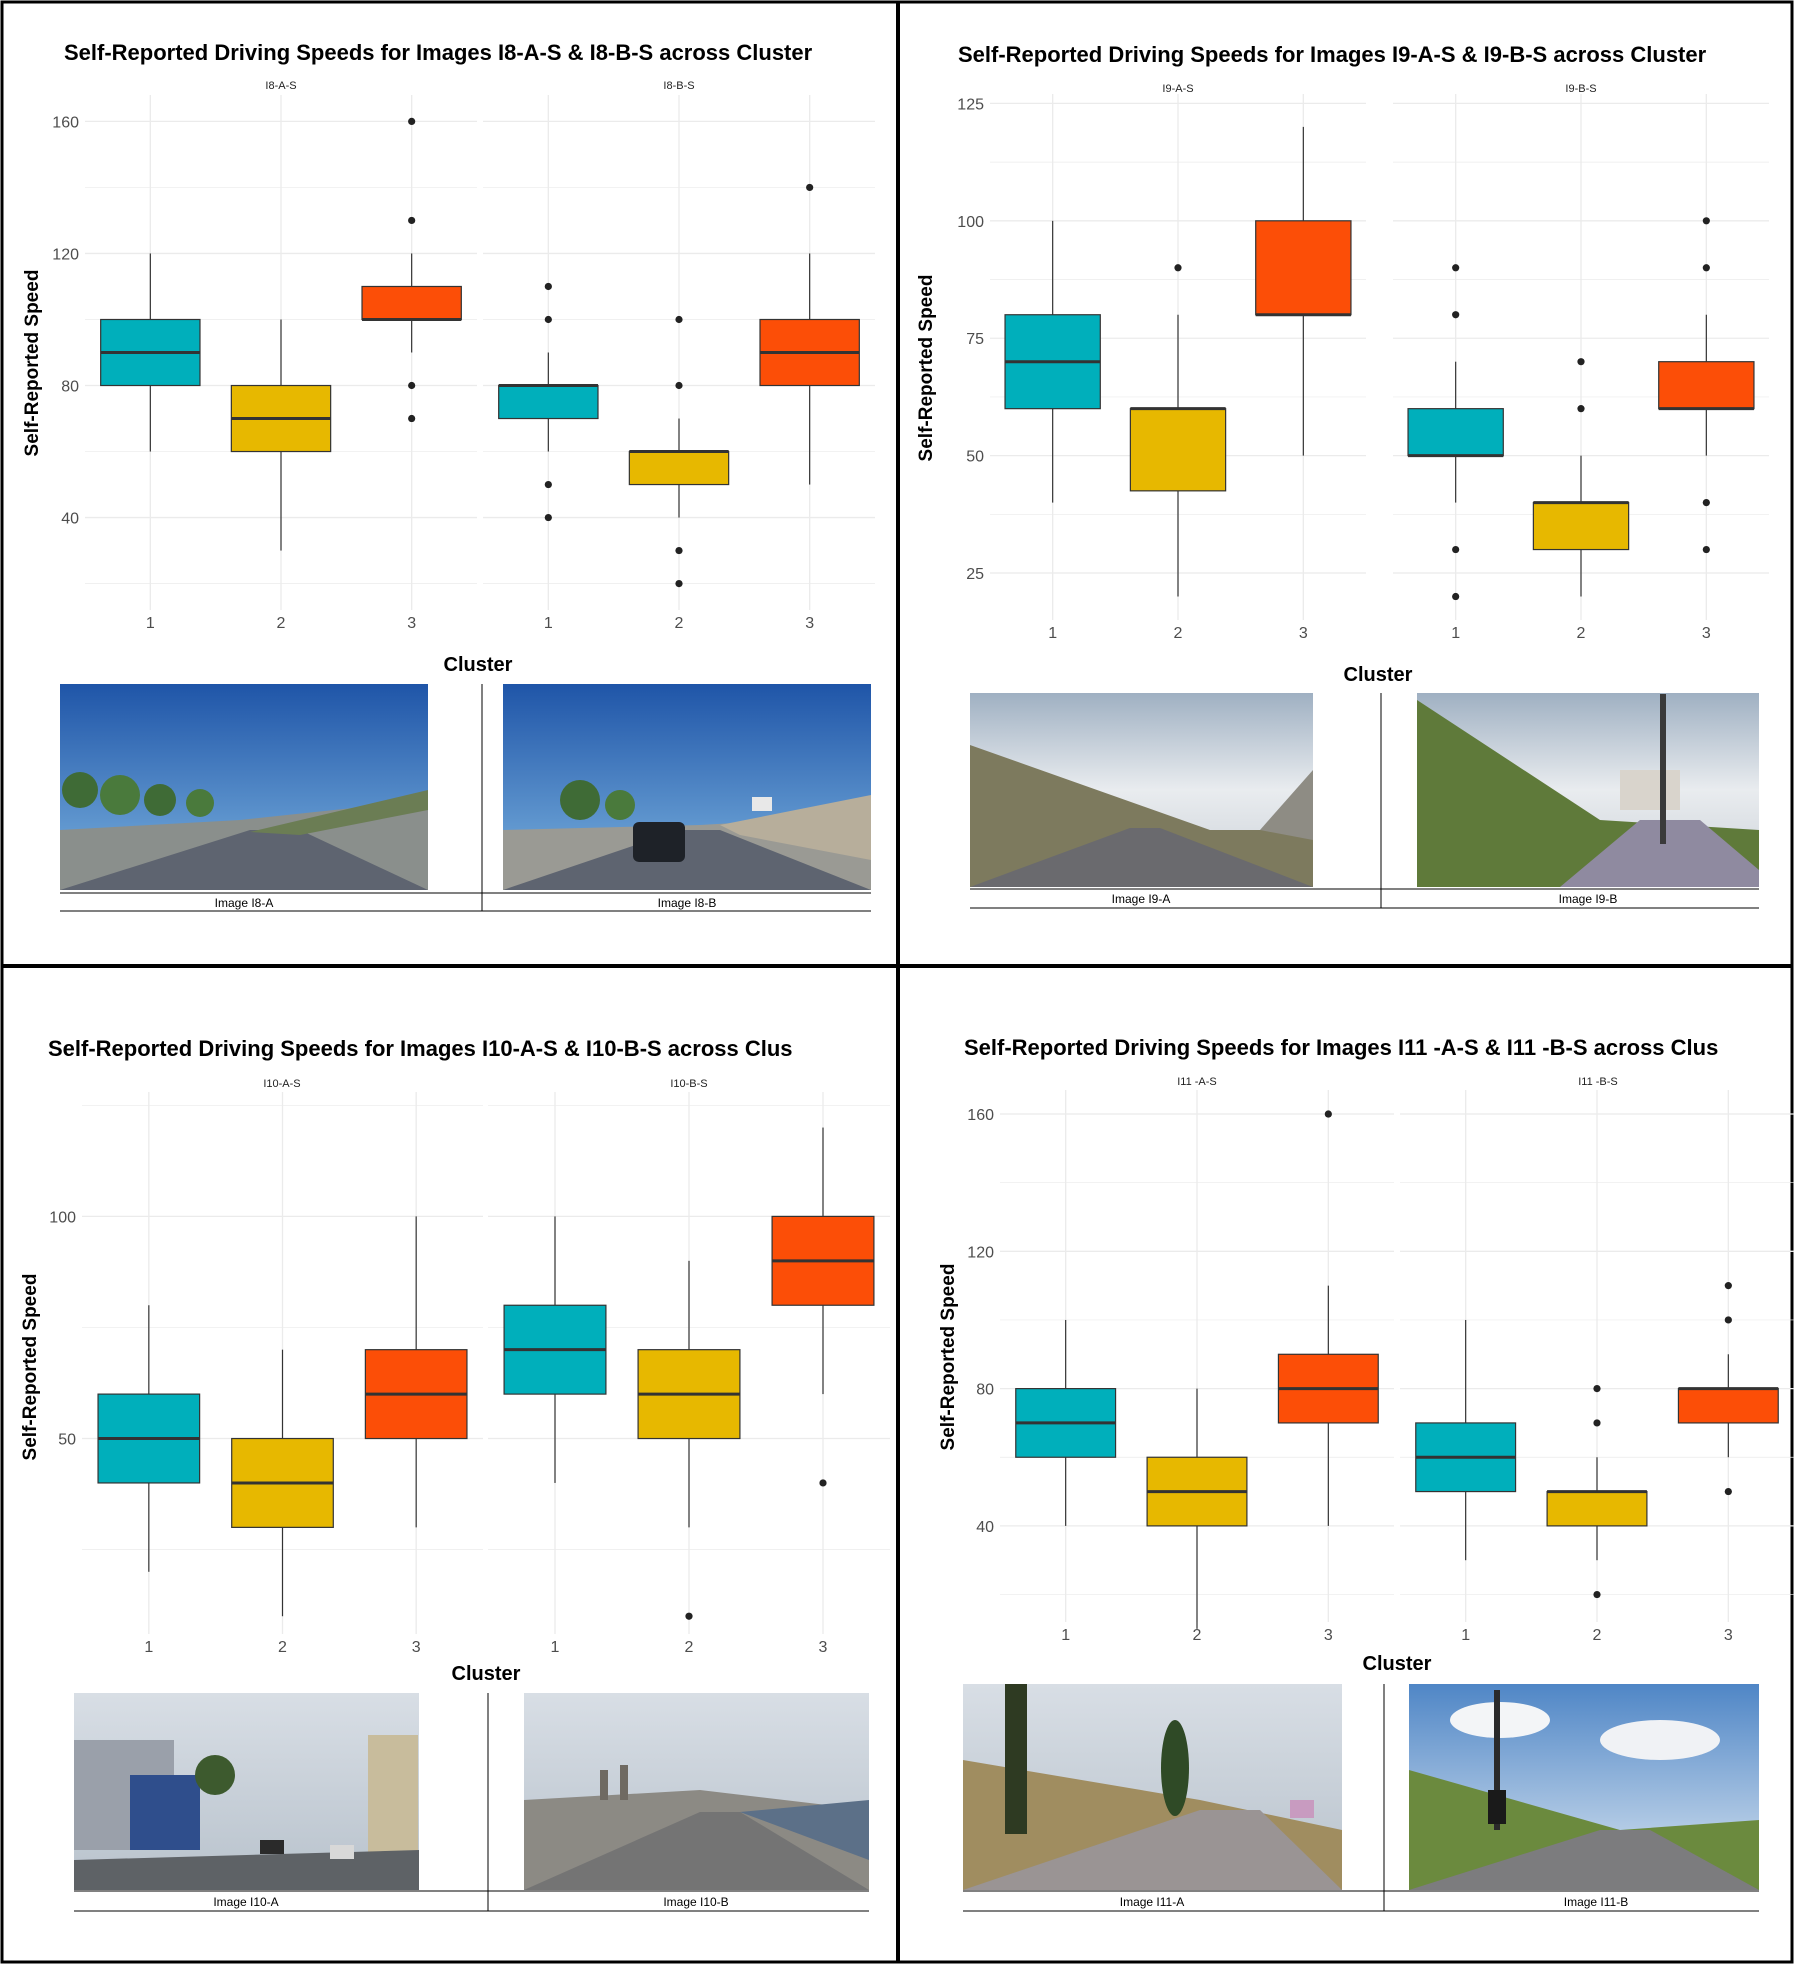 The image size is (1794, 1970). I want to click on photo-label: Image I10-B, so click(695, 1902).